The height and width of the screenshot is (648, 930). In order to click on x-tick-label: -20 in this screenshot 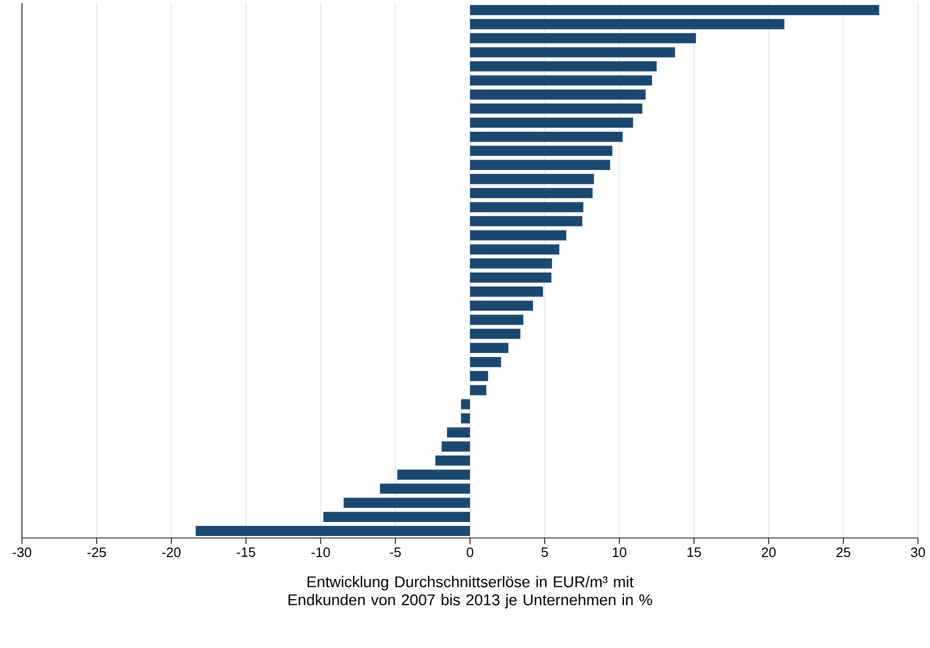, I will do `click(171, 553)`.